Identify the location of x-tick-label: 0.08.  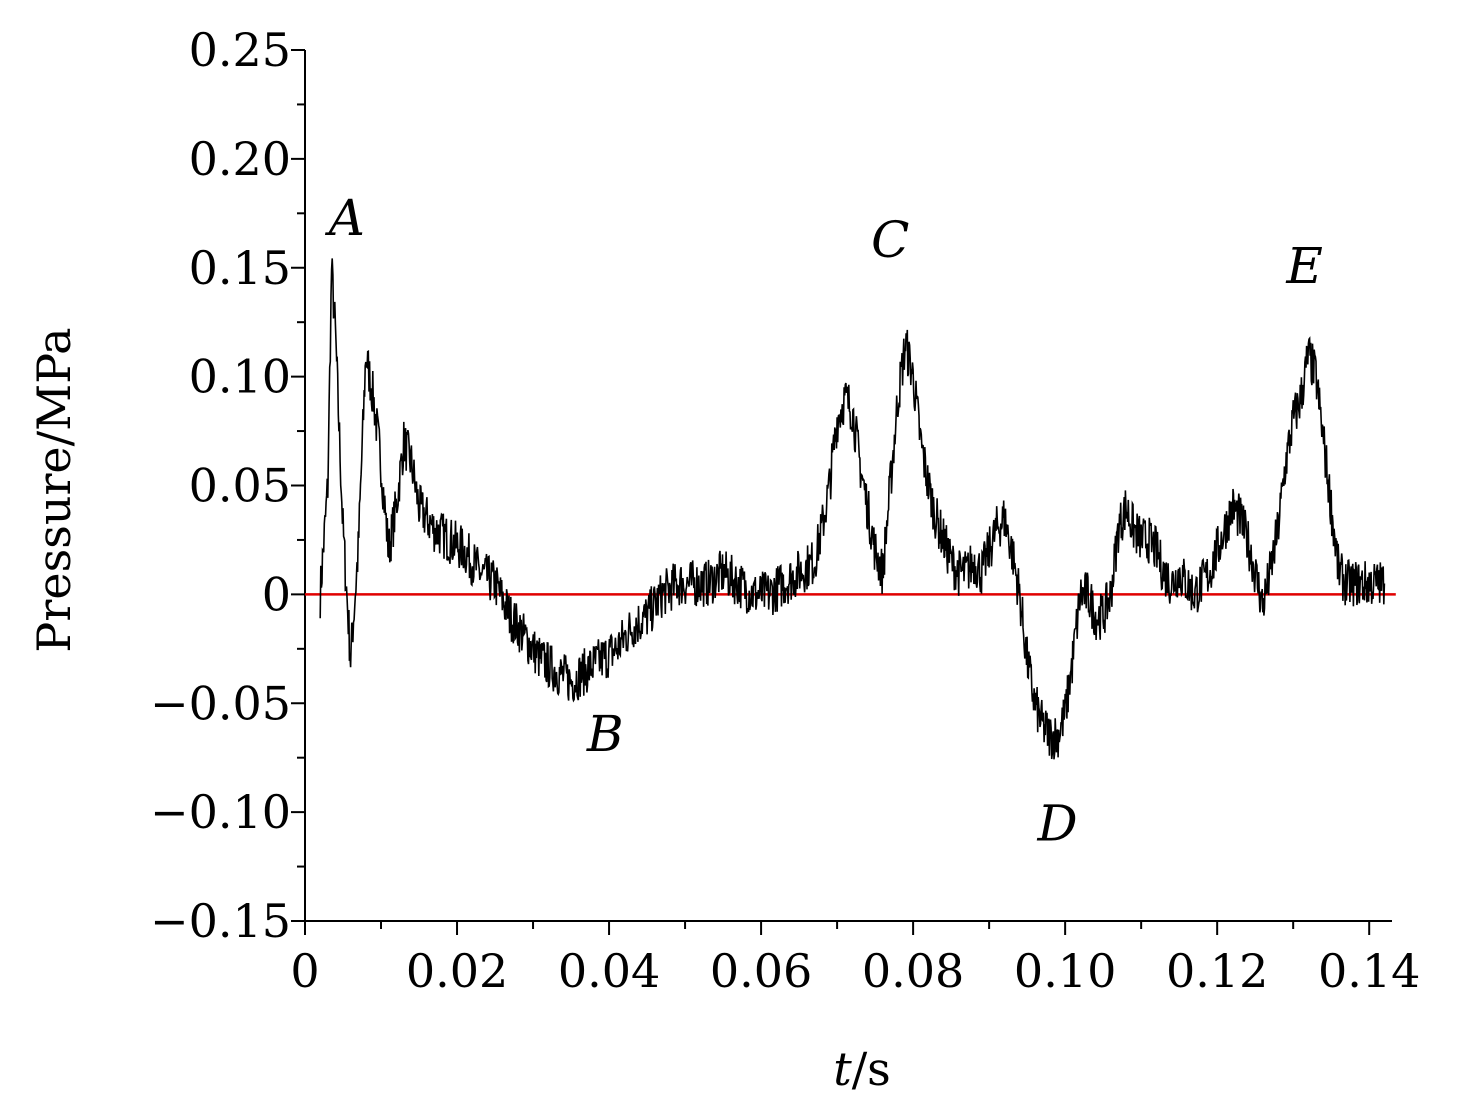
(913, 971).